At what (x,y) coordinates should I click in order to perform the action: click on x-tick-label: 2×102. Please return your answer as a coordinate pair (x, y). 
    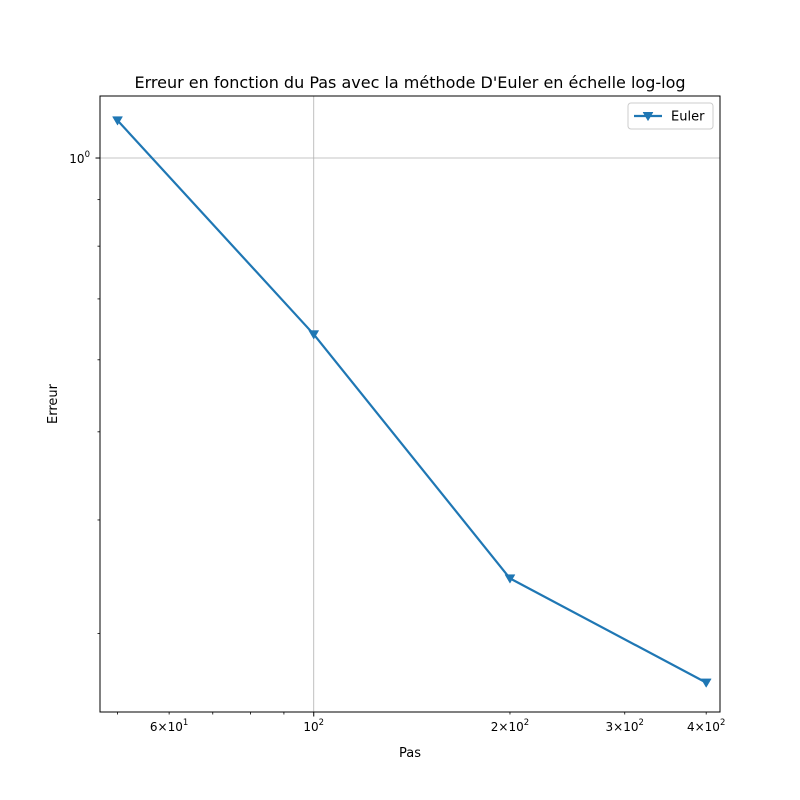
    Looking at the image, I should click on (510, 726).